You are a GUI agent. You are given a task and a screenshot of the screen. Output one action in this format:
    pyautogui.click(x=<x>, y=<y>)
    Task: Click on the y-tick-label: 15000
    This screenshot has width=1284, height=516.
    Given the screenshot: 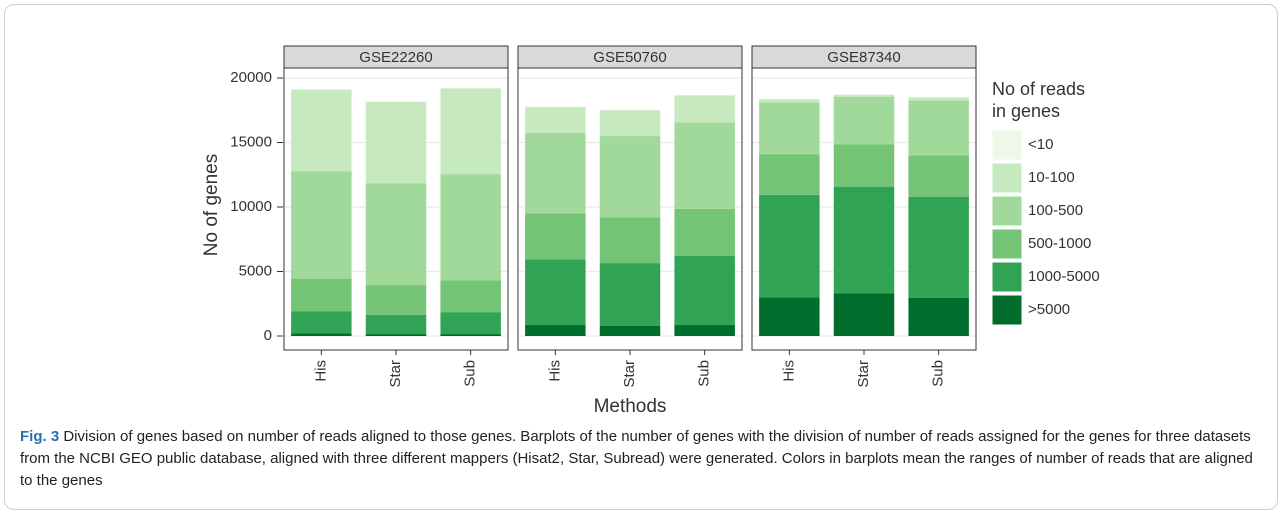 What is the action you would take?
    pyautogui.click(x=251, y=141)
    